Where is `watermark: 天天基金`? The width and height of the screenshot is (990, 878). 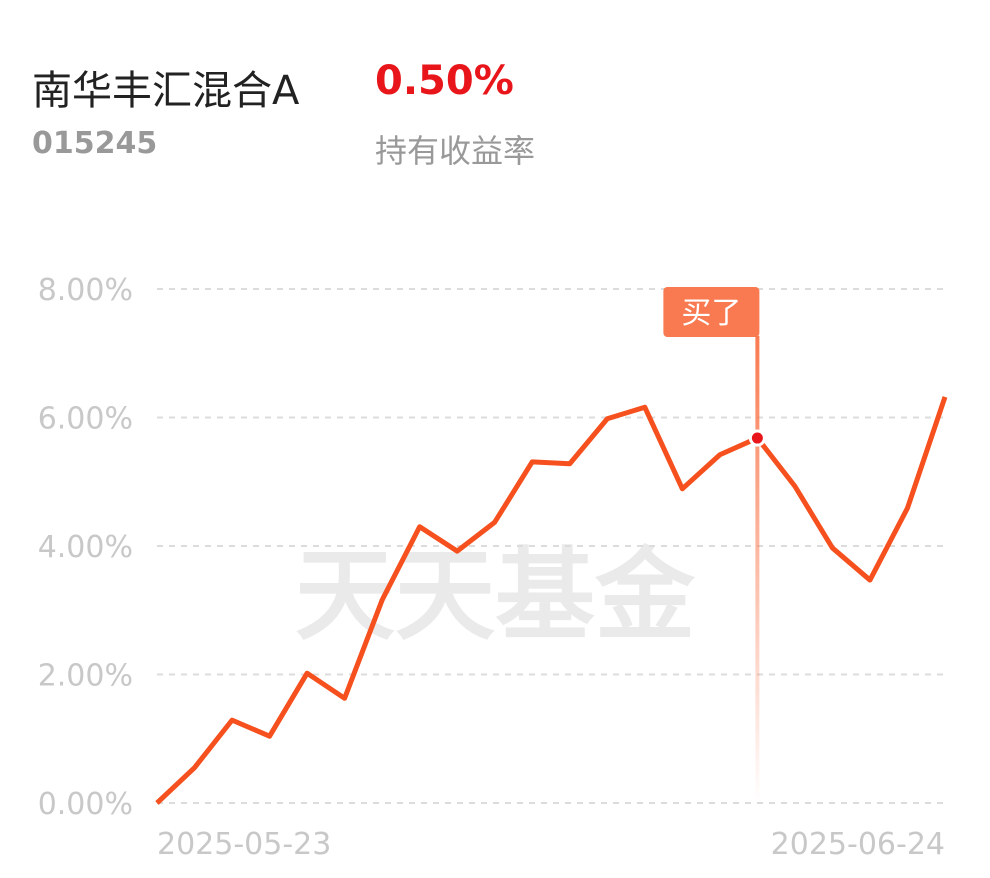 watermark: 天天基金 is located at coordinates (495, 595).